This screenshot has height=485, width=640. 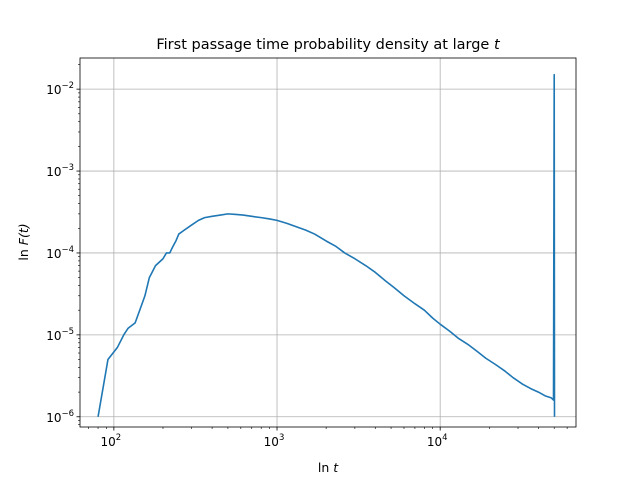 I want to click on y-tick-label: 10⁻², so click(x=60, y=89).